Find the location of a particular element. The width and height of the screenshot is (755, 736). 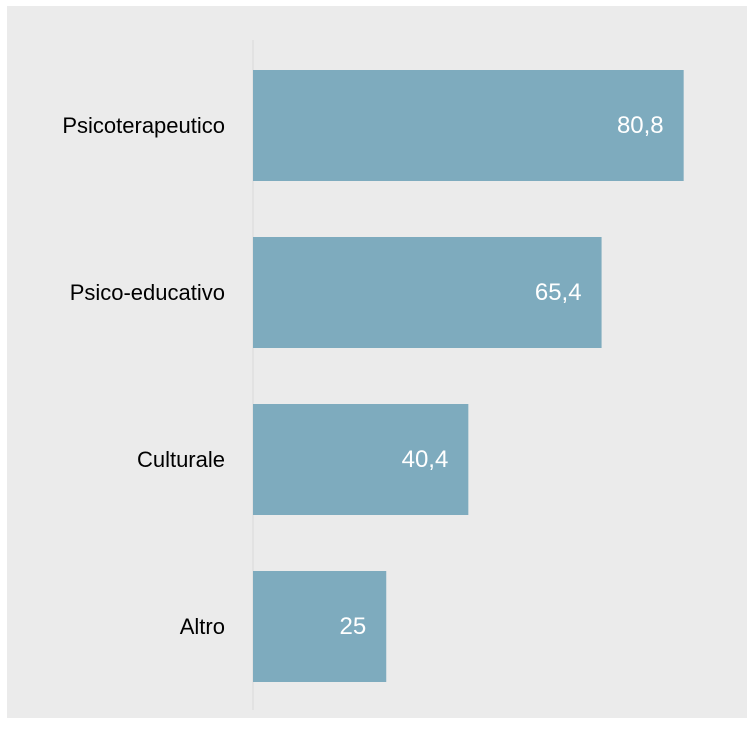

value-label-2: 40,4 is located at coordinates (425, 459).